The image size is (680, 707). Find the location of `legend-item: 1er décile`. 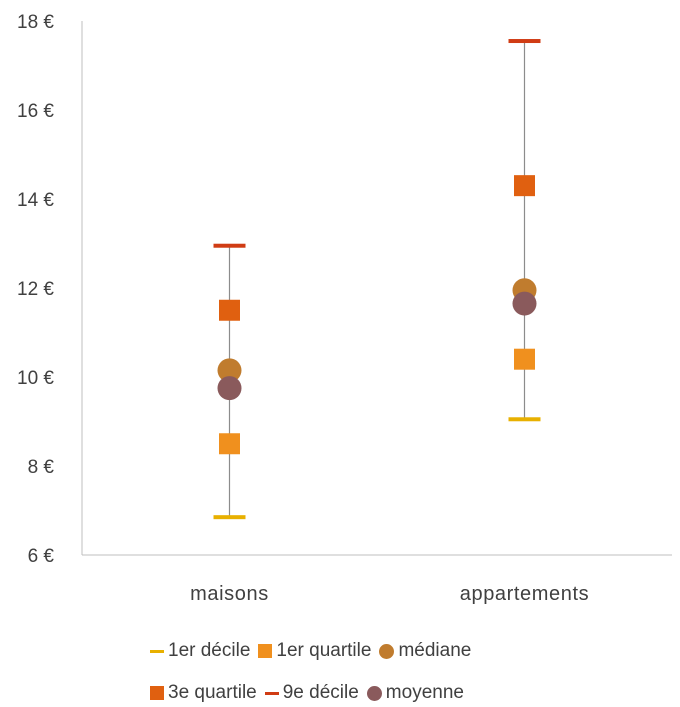

legend-item: 1er décile is located at coordinates (200, 651).